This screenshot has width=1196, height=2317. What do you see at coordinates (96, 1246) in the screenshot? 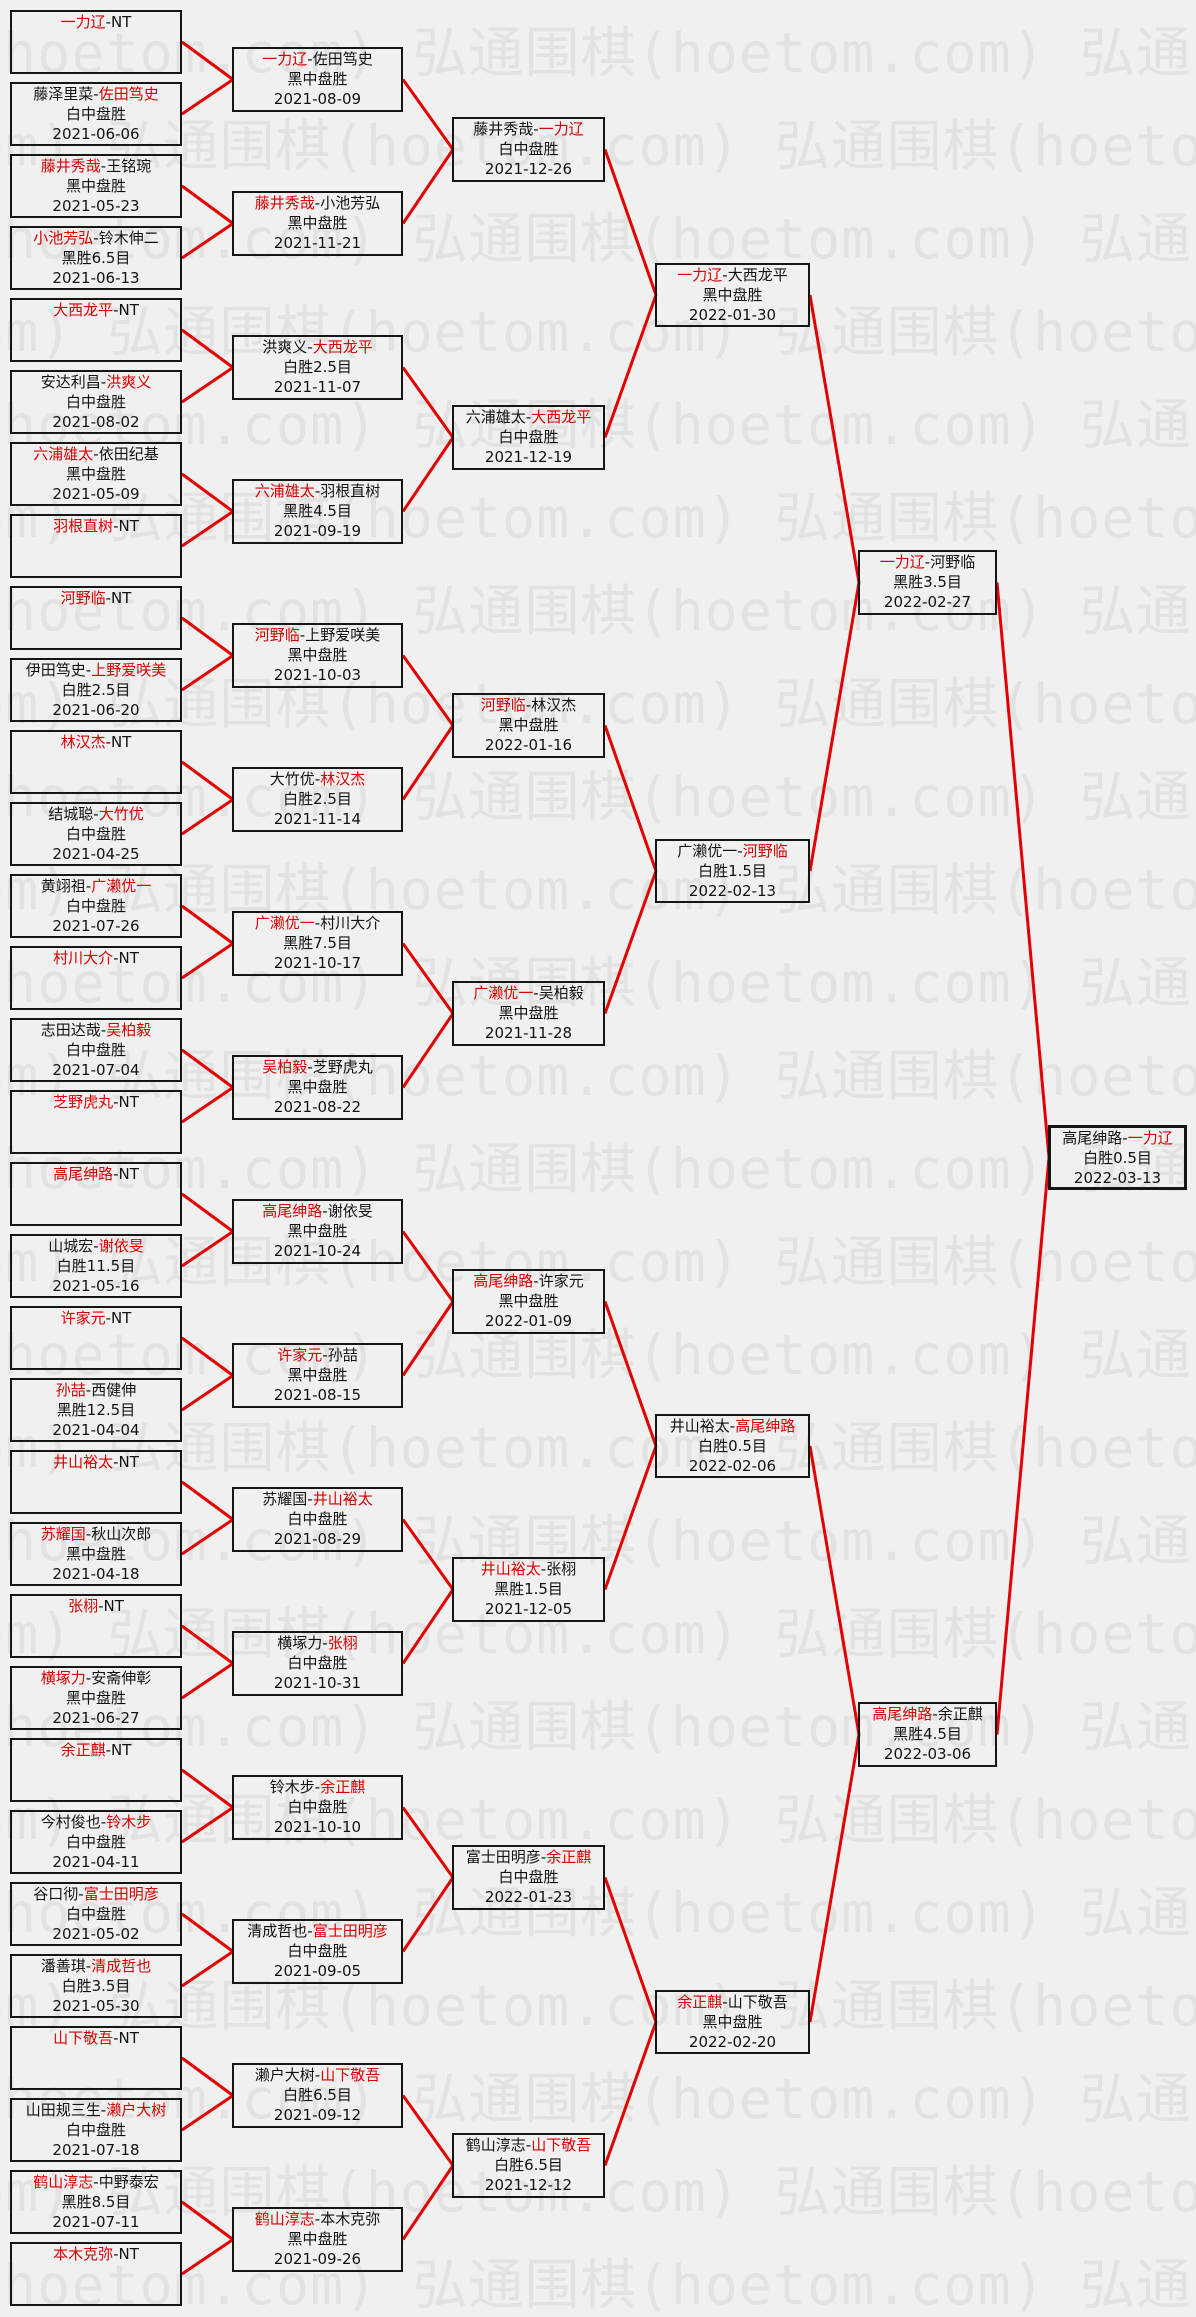
I see `match-players: 山城宏-谢依旻` at bounding box center [96, 1246].